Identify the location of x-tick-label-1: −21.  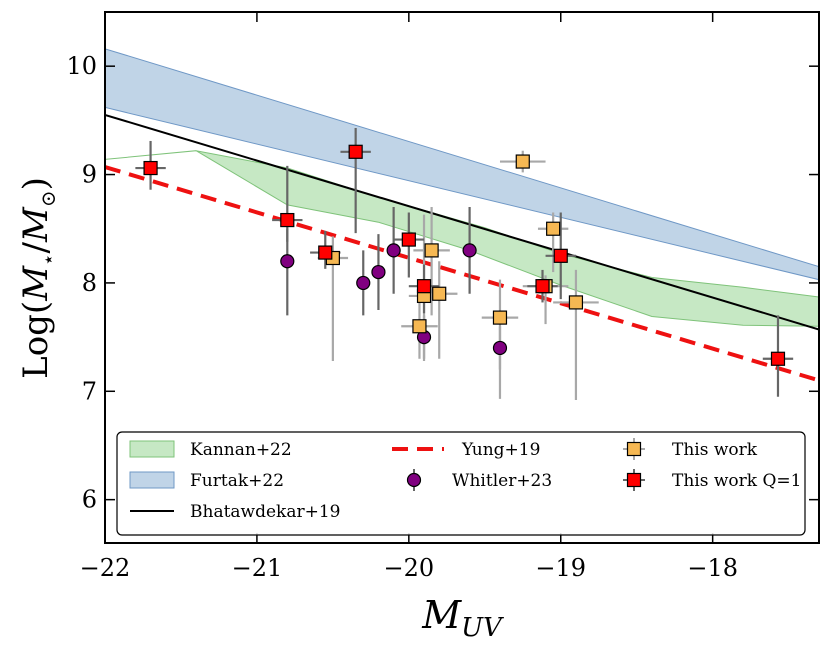
(257, 568).